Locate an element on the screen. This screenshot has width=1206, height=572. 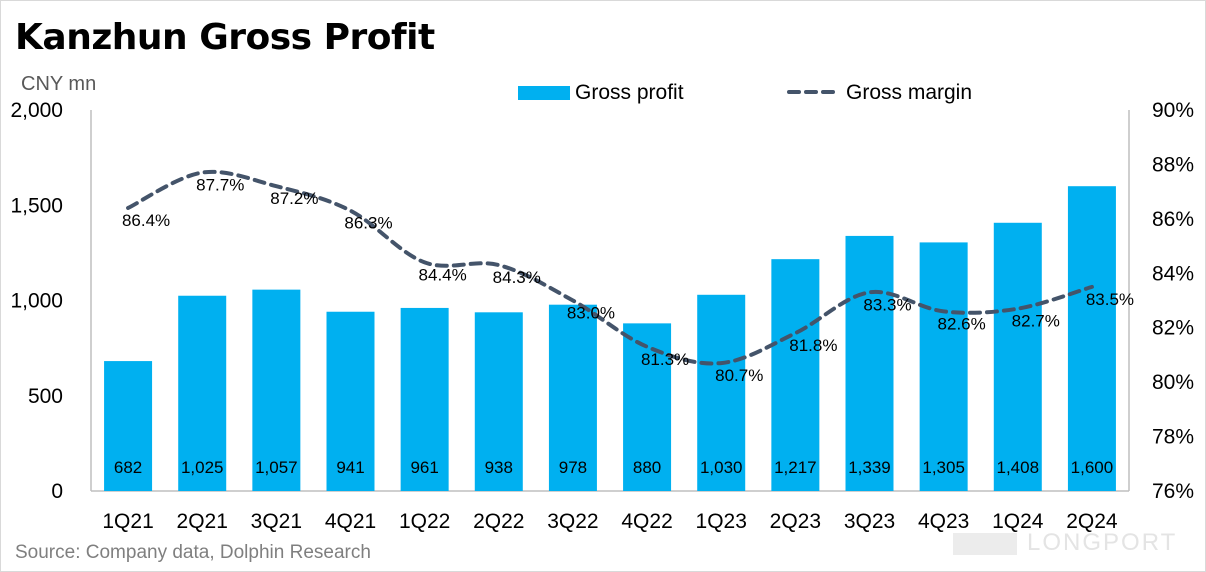
bar-value-label: 1,339 is located at coordinates (869, 467).